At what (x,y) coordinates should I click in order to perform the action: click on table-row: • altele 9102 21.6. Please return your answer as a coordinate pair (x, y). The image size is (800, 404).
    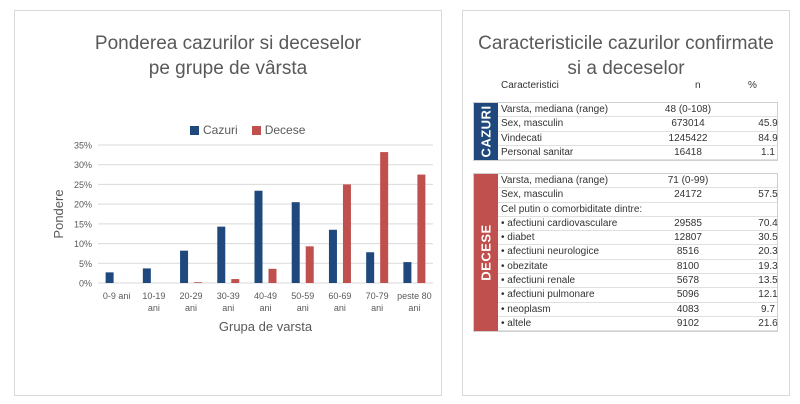
    Looking at the image, I should click on (638, 324).